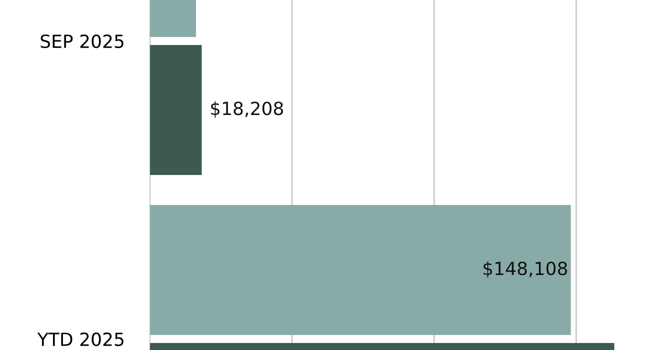 The image size is (670, 350). What do you see at coordinates (80, 339) in the screenshot?
I see `y-tick-label: YTD 2025` at bounding box center [80, 339].